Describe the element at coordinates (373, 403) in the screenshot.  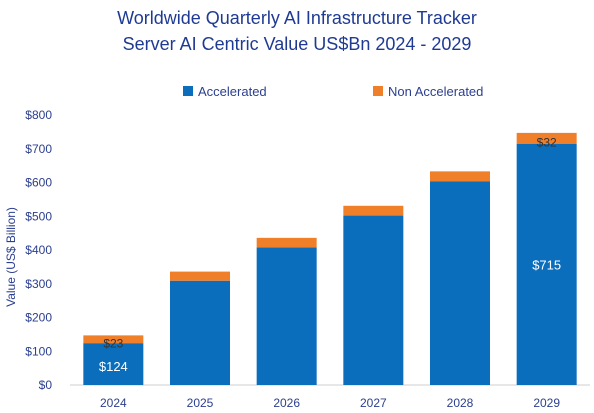
I see `x-tick-label: 2027` at that location.